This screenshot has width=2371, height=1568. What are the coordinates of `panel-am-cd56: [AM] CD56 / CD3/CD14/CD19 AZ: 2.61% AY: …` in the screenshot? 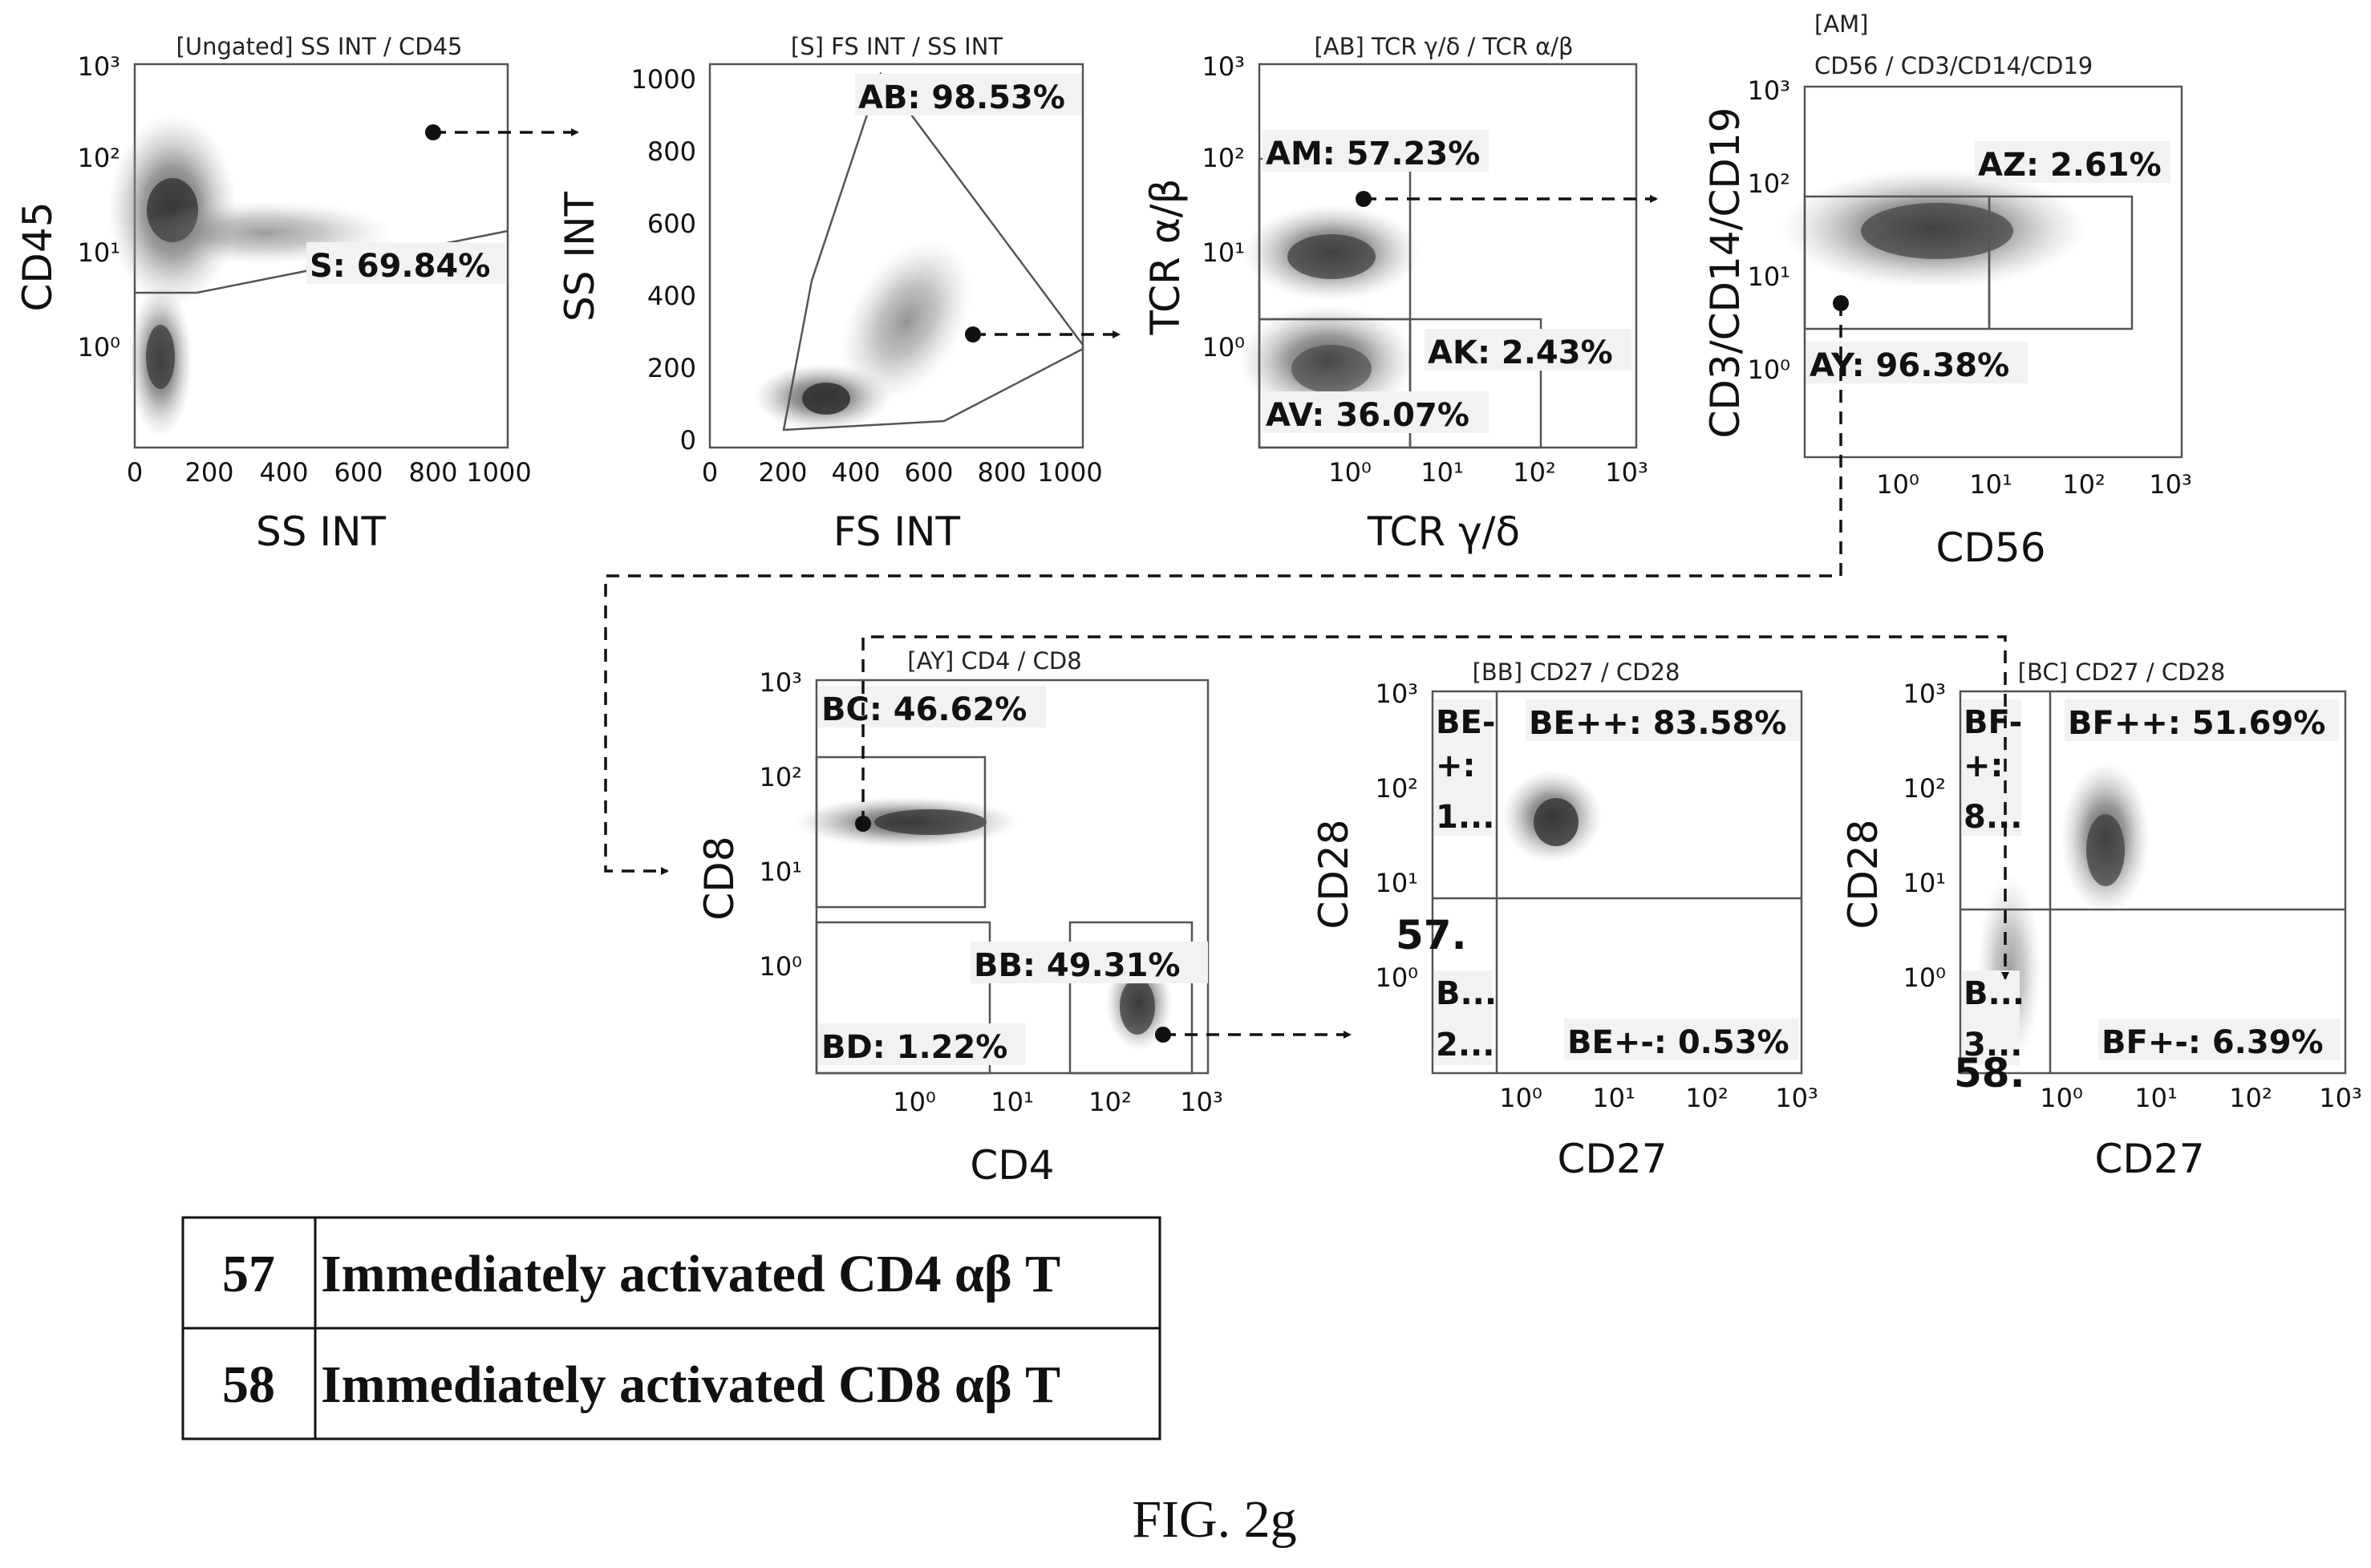 It's located at (1947, 290).